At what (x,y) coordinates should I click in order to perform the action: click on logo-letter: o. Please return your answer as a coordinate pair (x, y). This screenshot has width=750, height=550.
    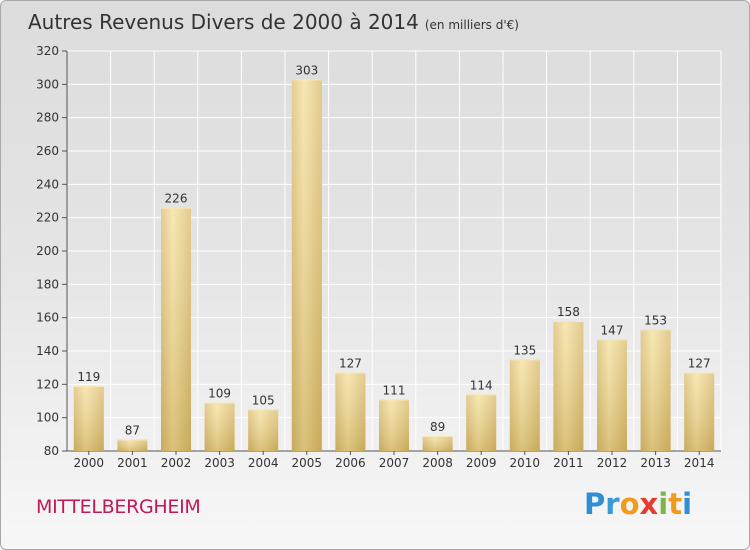
    Looking at the image, I should click on (629, 504).